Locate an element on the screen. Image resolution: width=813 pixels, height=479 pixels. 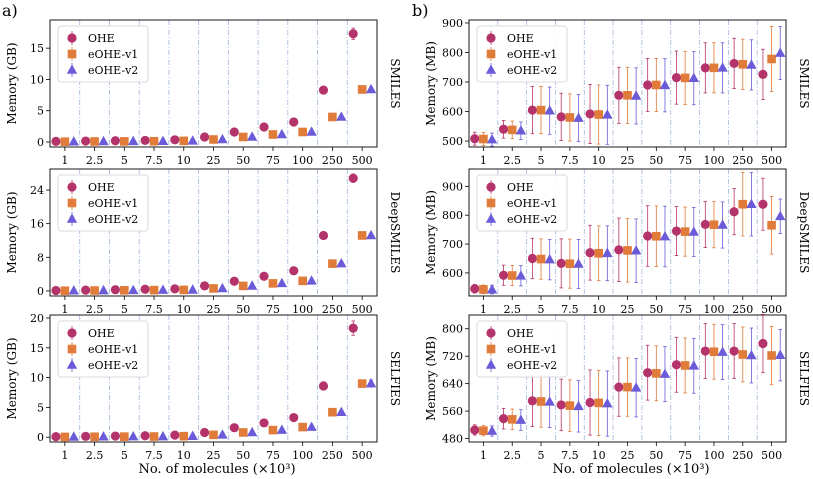
x-tick-label: 1 is located at coordinates (483, 309).